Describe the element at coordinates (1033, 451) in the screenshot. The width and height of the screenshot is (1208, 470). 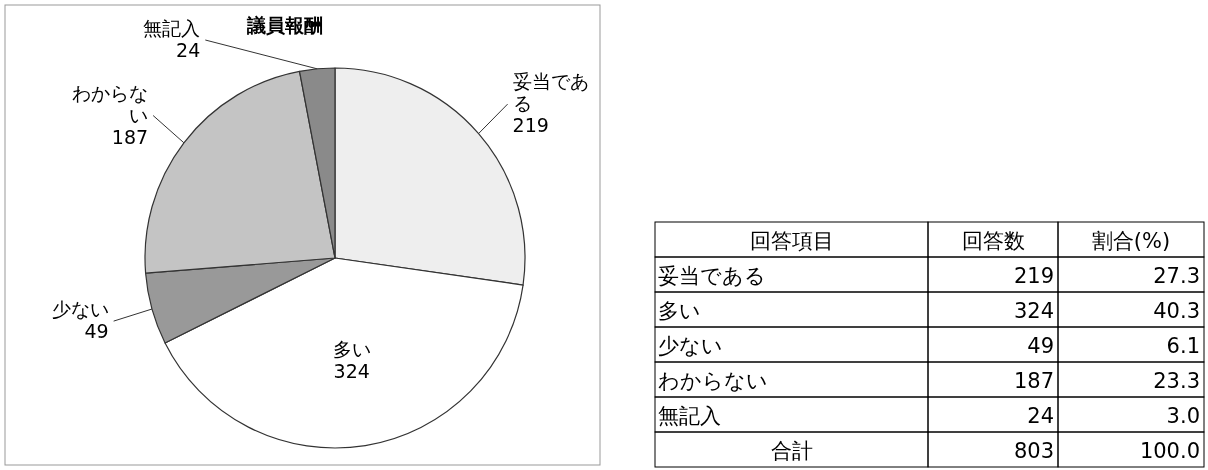
I see `text: 803` at that location.